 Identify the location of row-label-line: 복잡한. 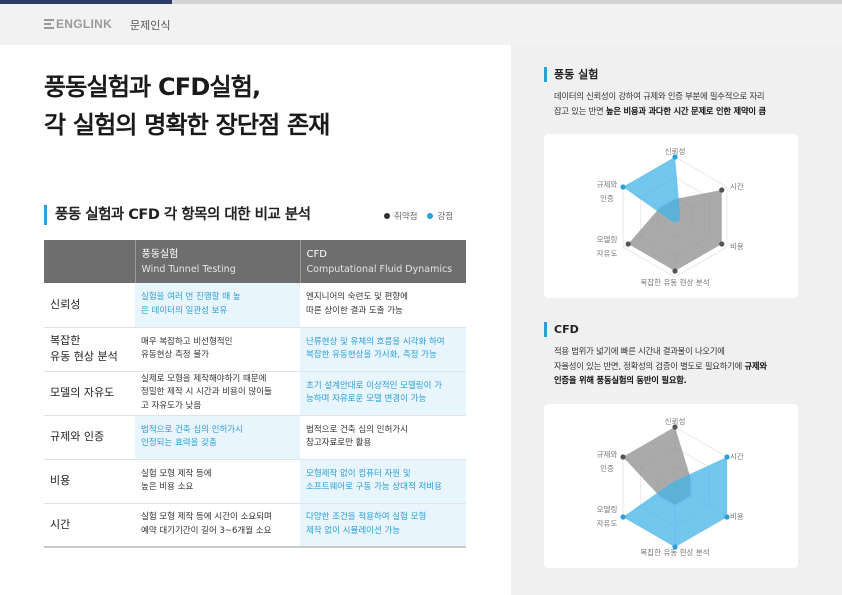
(65, 340).